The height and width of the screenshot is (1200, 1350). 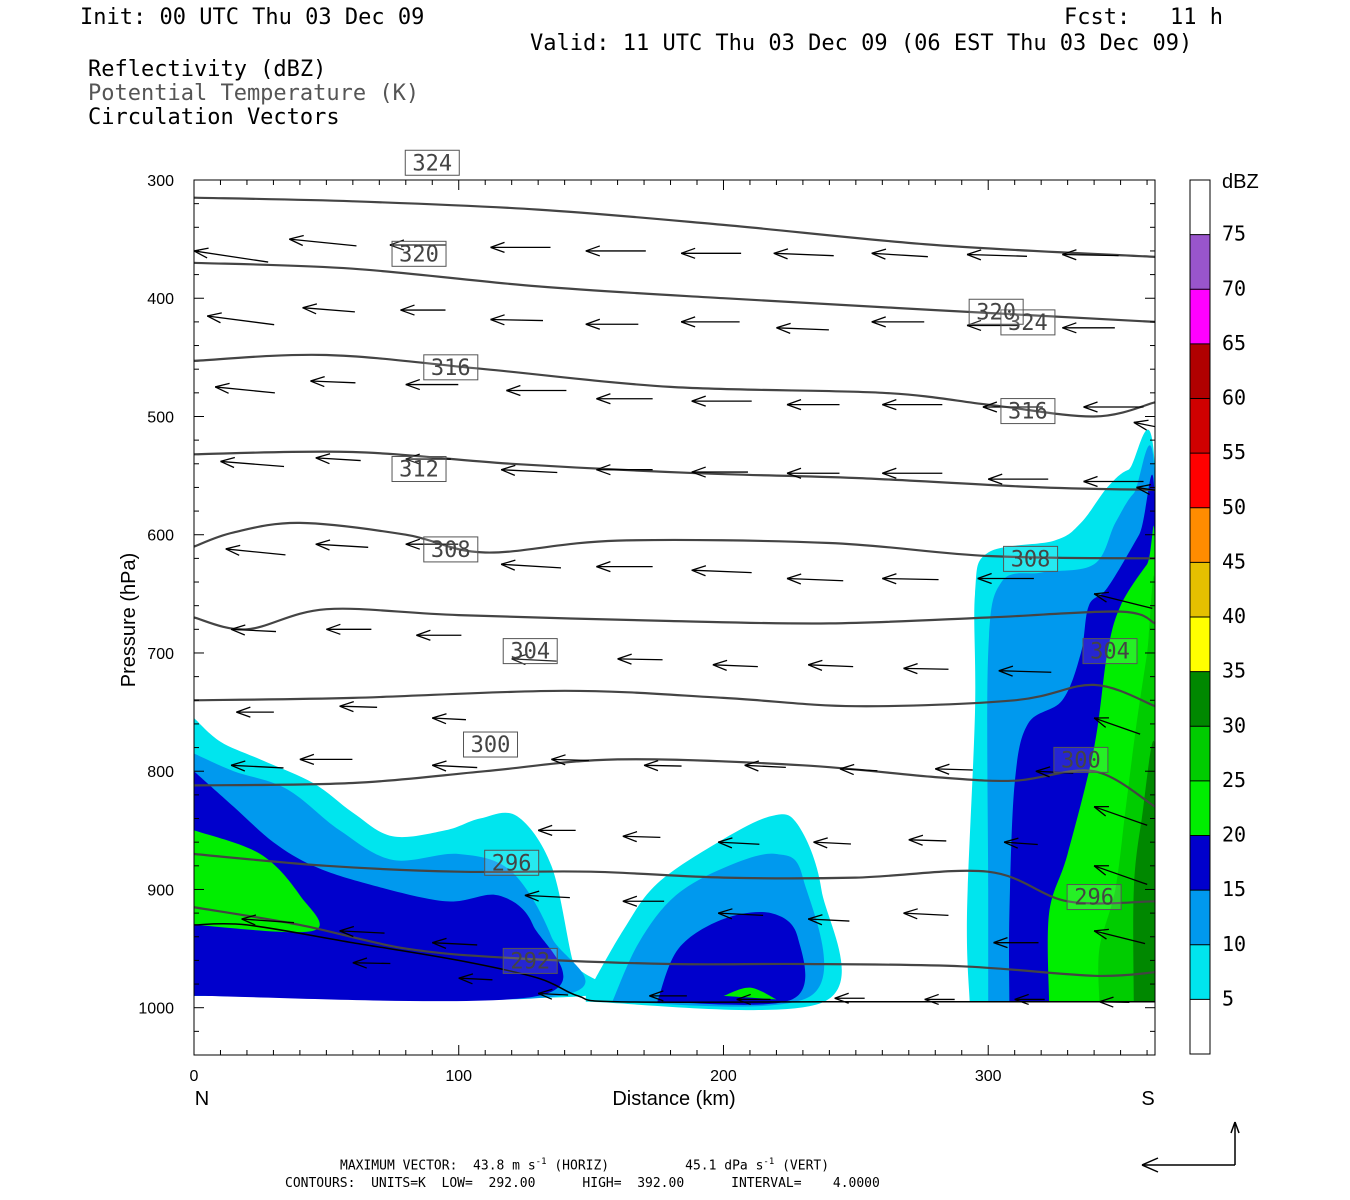 What do you see at coordinates (1234, 288) in the screenshot?
I see `colorbar-label: 70` at bounding box center [1234, 288].